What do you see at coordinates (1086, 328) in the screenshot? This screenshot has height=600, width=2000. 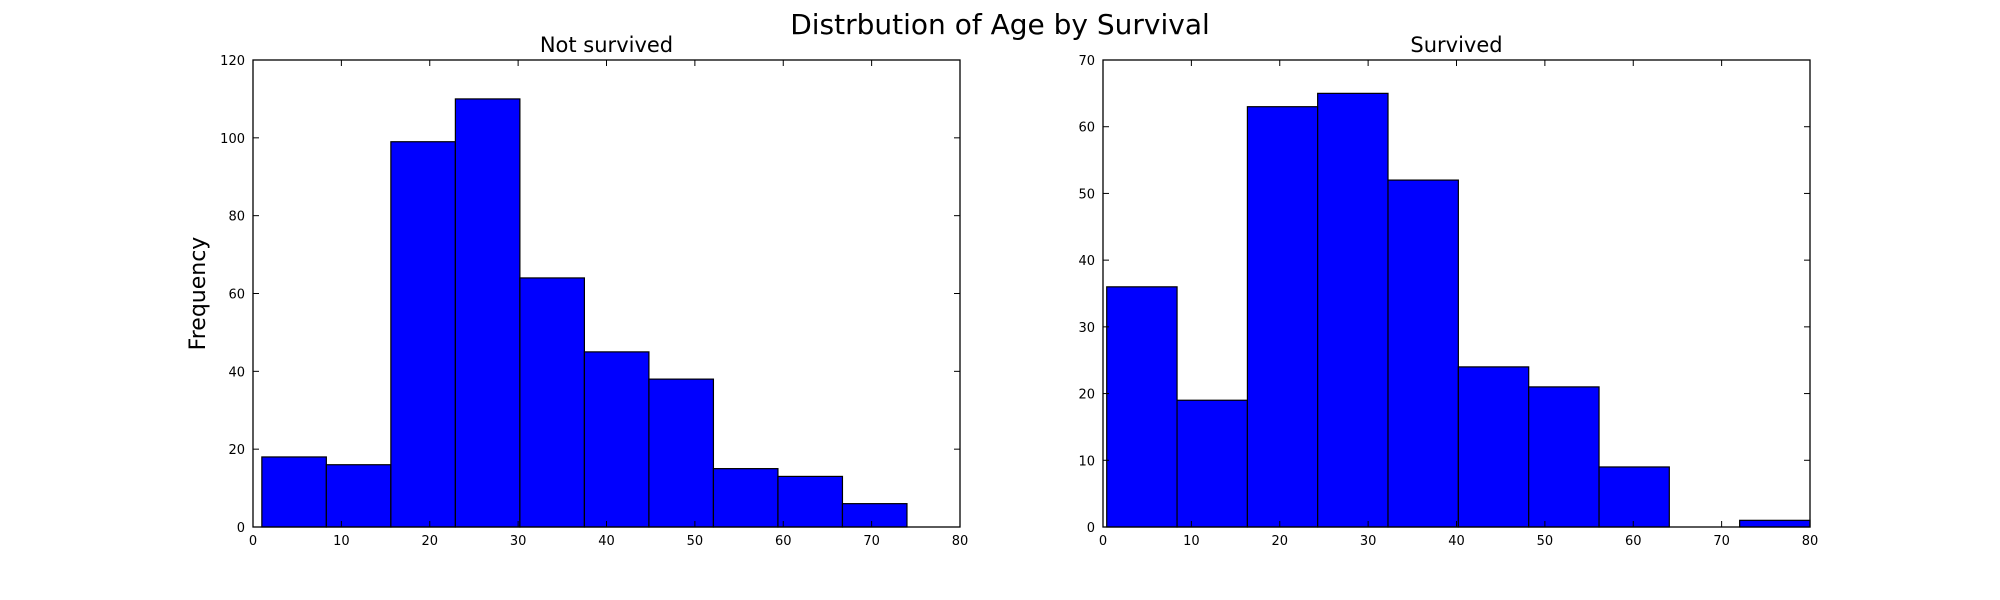 I see `y-tick-label: 30` at bounding box center [1086, 328].